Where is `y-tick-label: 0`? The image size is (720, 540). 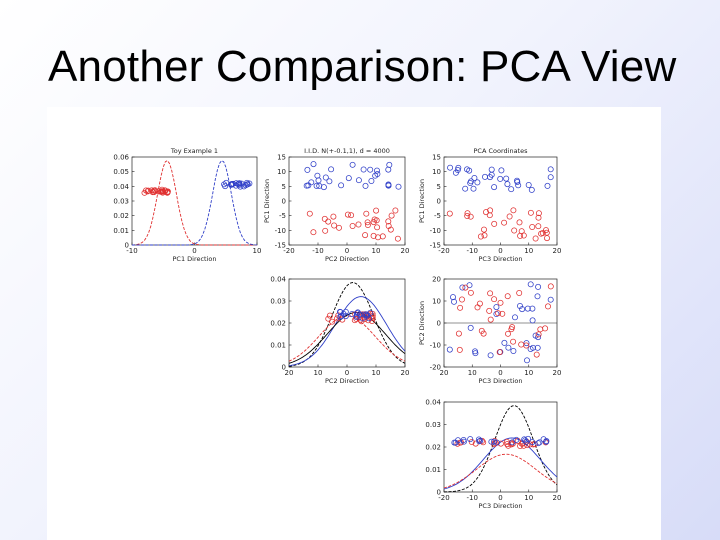 y-tick-label: 0 is located at coordinates (284, 202).